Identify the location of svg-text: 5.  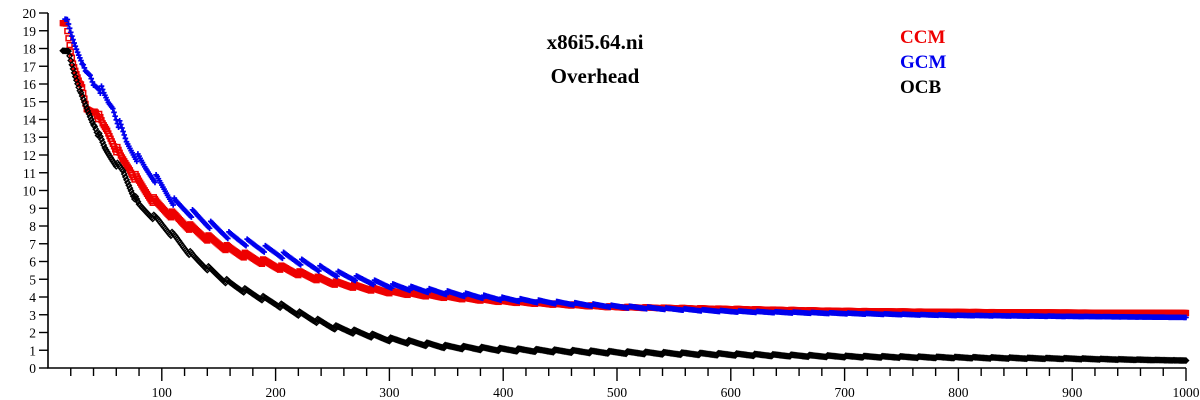
(32, 279).